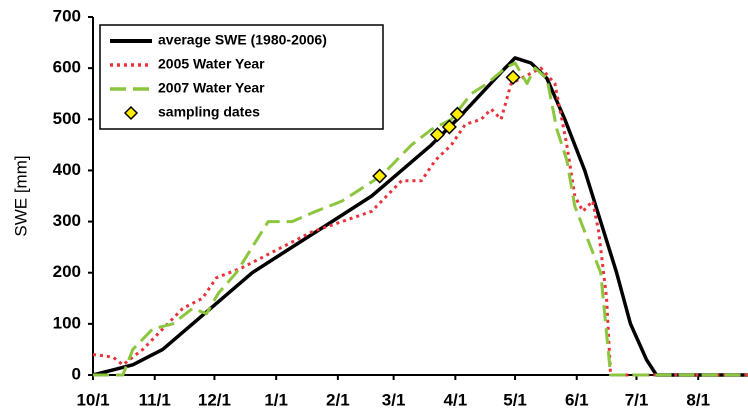 The image size is (748, 417). I want to click on legend-swatch, so click(131, 113).